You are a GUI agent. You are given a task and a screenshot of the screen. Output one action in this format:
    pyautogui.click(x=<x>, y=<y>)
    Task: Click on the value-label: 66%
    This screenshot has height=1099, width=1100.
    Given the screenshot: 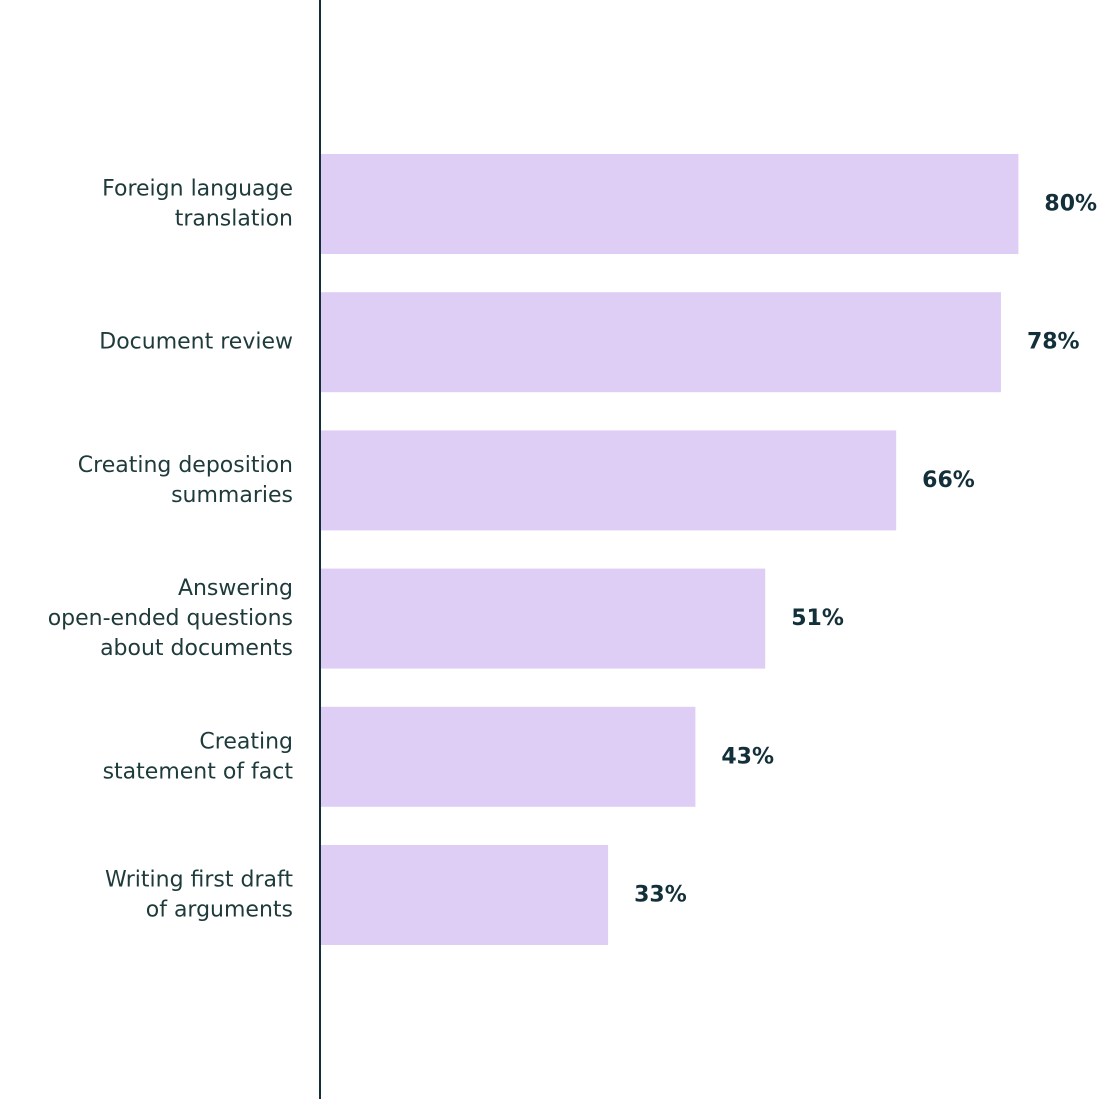 What is the action you would take?
    pyautogui.click(x=948, y=480)
    